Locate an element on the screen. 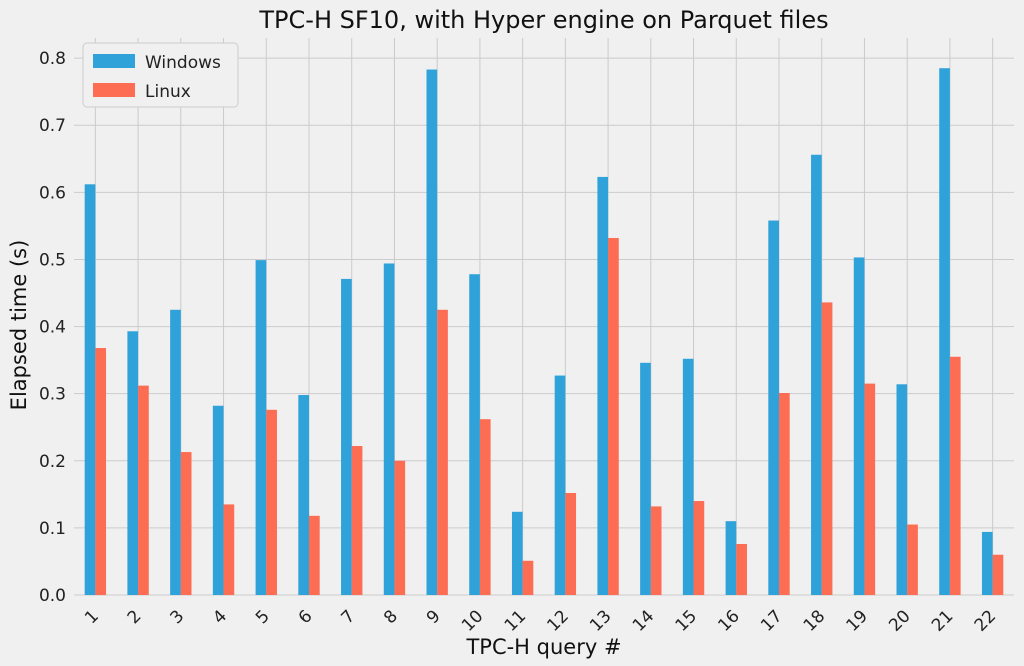 The height and width of the screenshot is (666, 1024). bar-linux-q2 is located at coordinates (143, 490).